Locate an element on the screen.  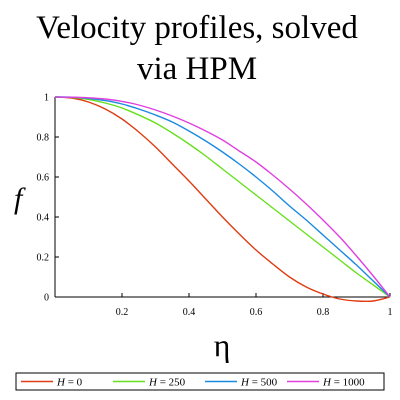
y-tick-label: 0 is located at coordinates (46, 298).